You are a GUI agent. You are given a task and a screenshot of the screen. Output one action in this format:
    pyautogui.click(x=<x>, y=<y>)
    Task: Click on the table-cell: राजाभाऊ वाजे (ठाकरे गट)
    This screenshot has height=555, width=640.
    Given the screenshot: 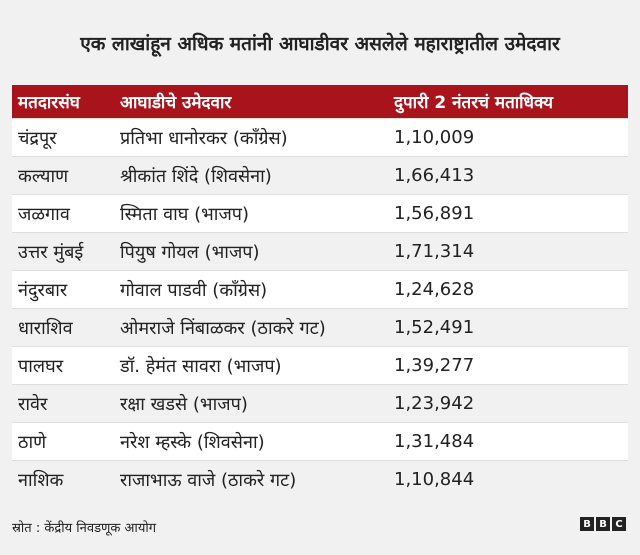 What is the action you would take?
    pyautogui.click(x=251, y=479)
    